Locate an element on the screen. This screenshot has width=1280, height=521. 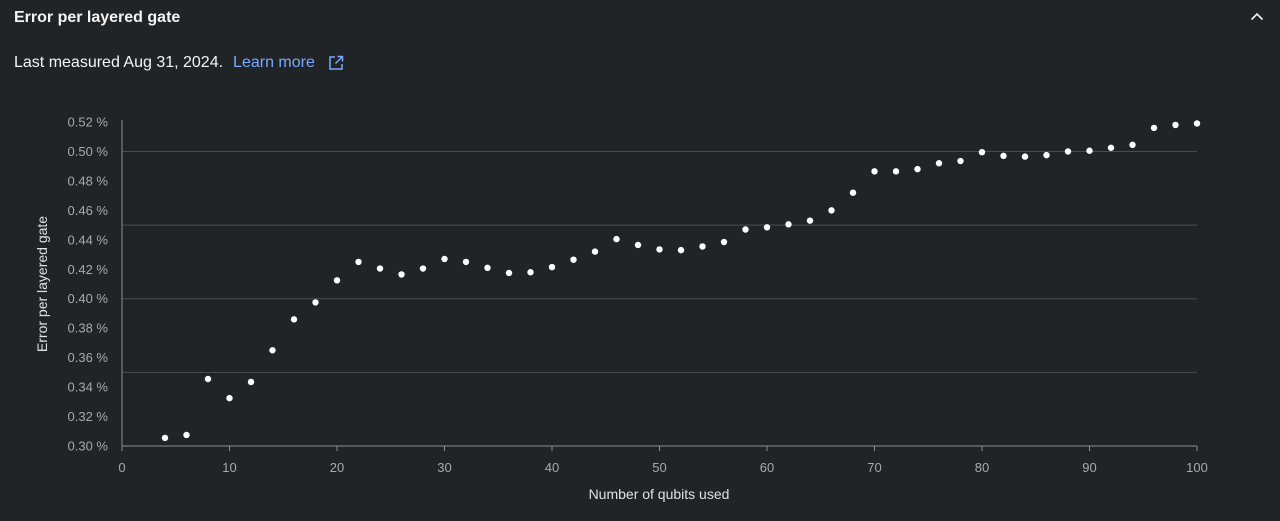
x-tick-label: 10 is located at coordinates (229, 467).